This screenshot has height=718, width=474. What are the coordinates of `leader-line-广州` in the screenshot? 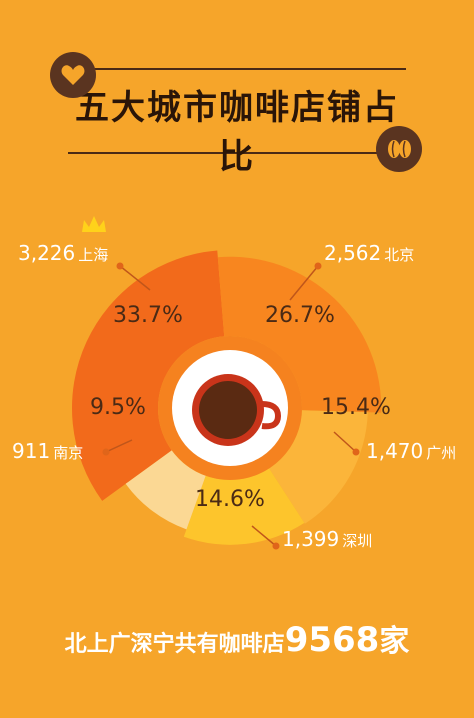 It's located at (345, 442).